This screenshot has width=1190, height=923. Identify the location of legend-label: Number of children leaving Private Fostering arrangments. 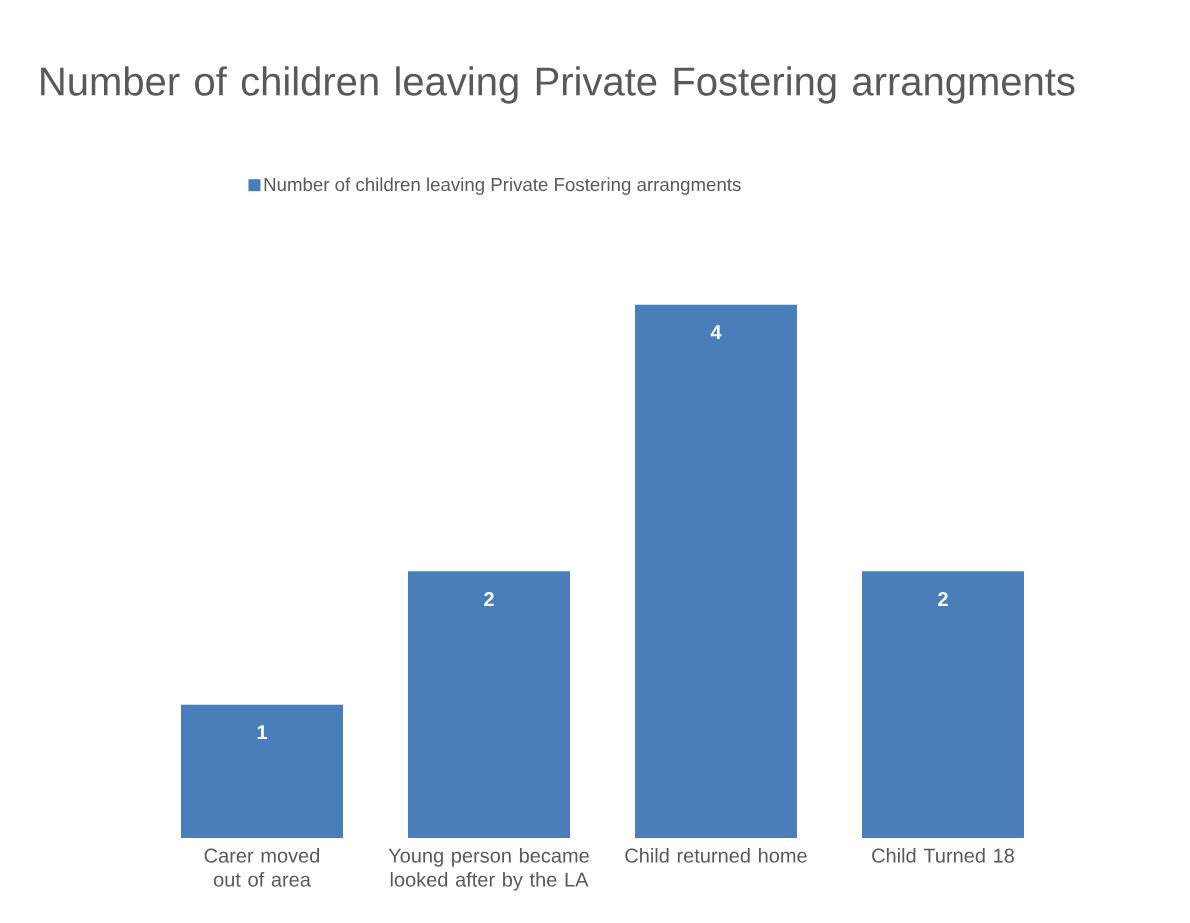
(502, 186).